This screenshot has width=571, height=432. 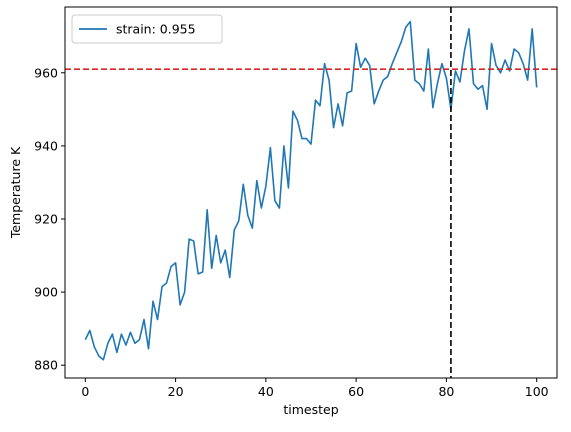 I want to click on y-tick-label: 900, so click(x=46, y=292).